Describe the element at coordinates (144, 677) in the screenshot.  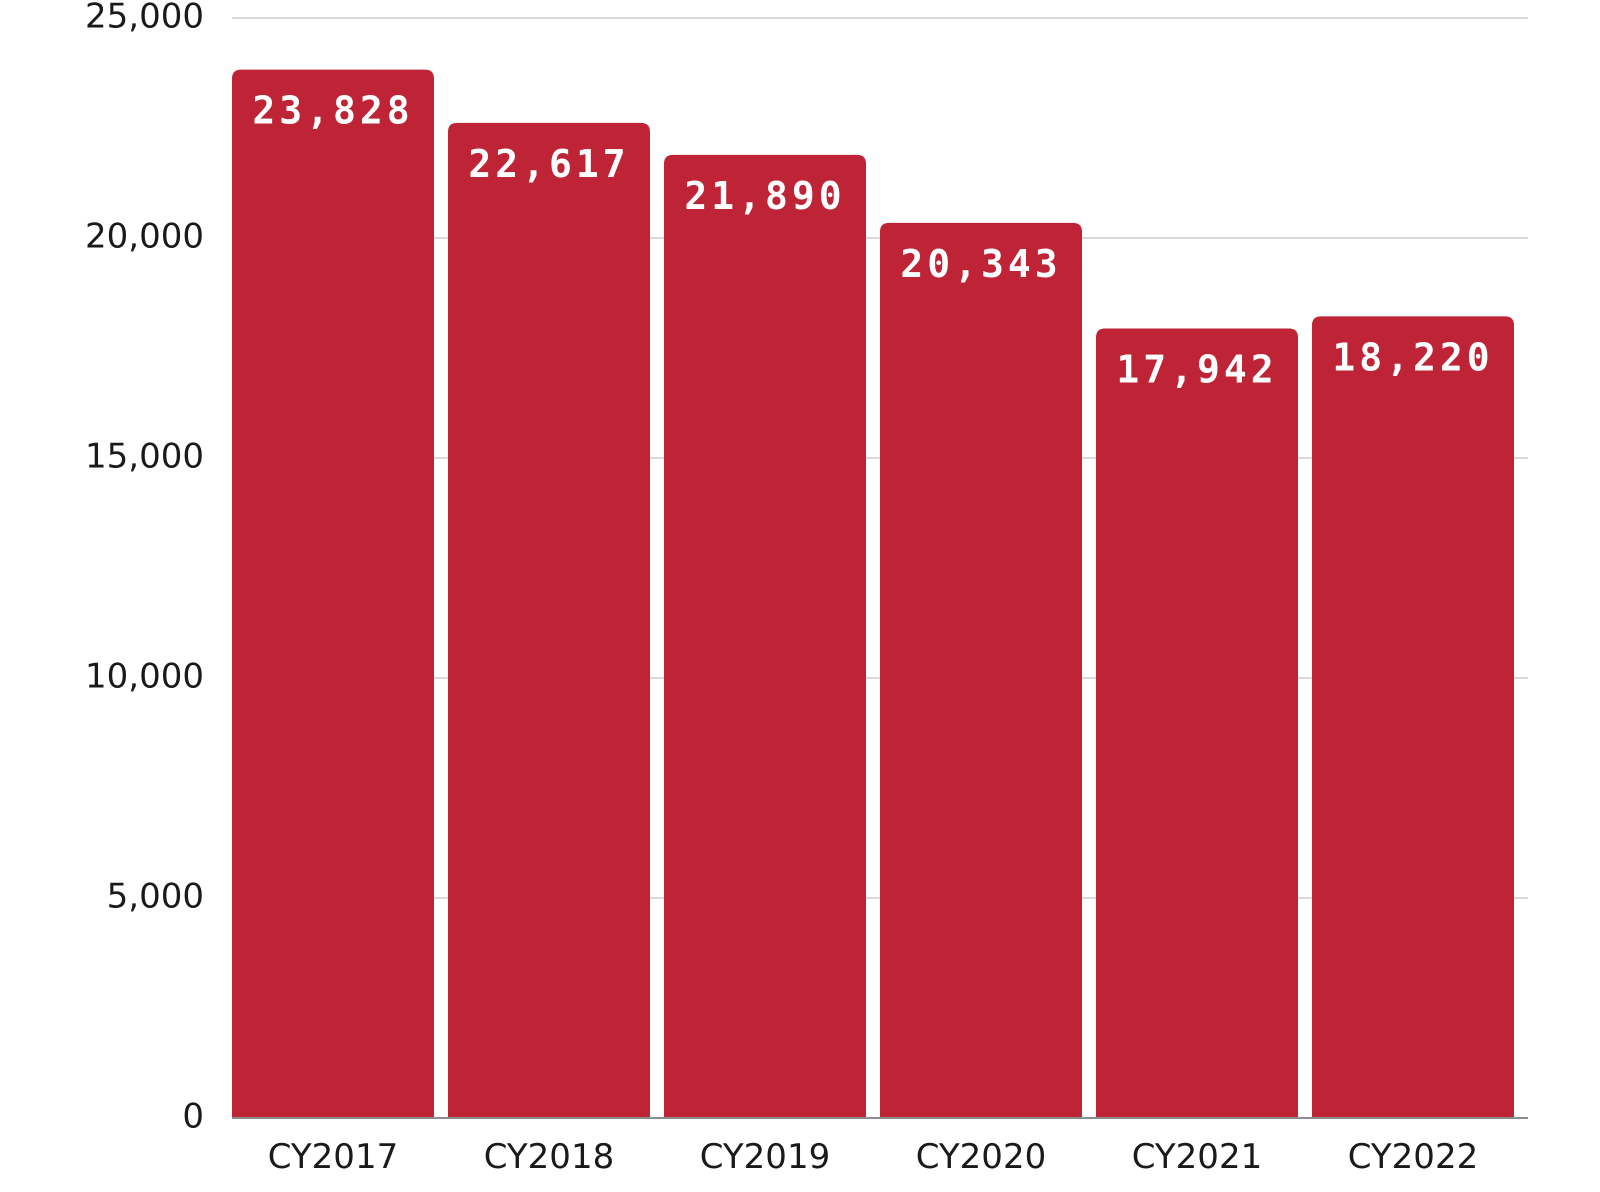
I see `y-tick-label: 10,000` at that location.